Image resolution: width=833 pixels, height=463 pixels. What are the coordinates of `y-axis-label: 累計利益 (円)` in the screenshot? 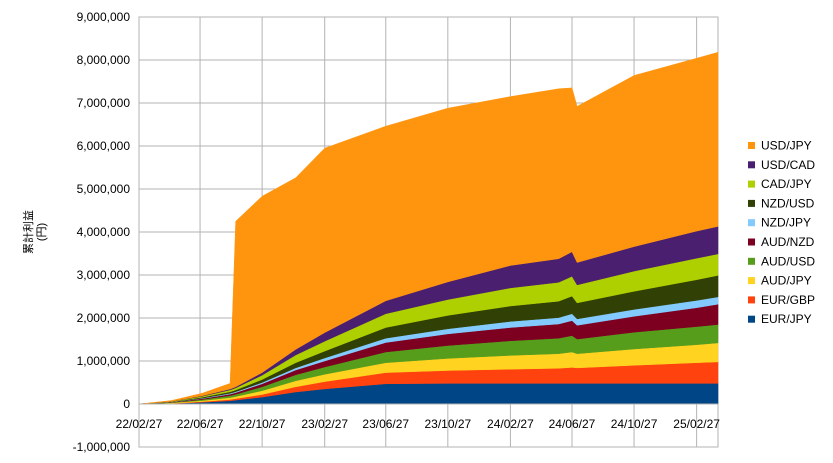 It's located at (34, 232).